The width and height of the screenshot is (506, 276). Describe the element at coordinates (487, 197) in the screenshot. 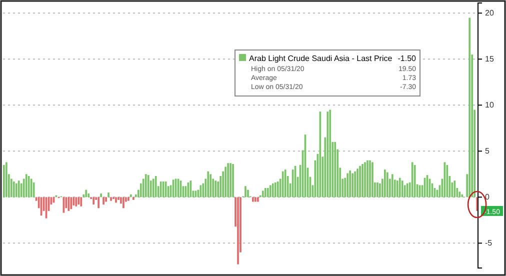

I see `y-tick-label: 0` at that location.